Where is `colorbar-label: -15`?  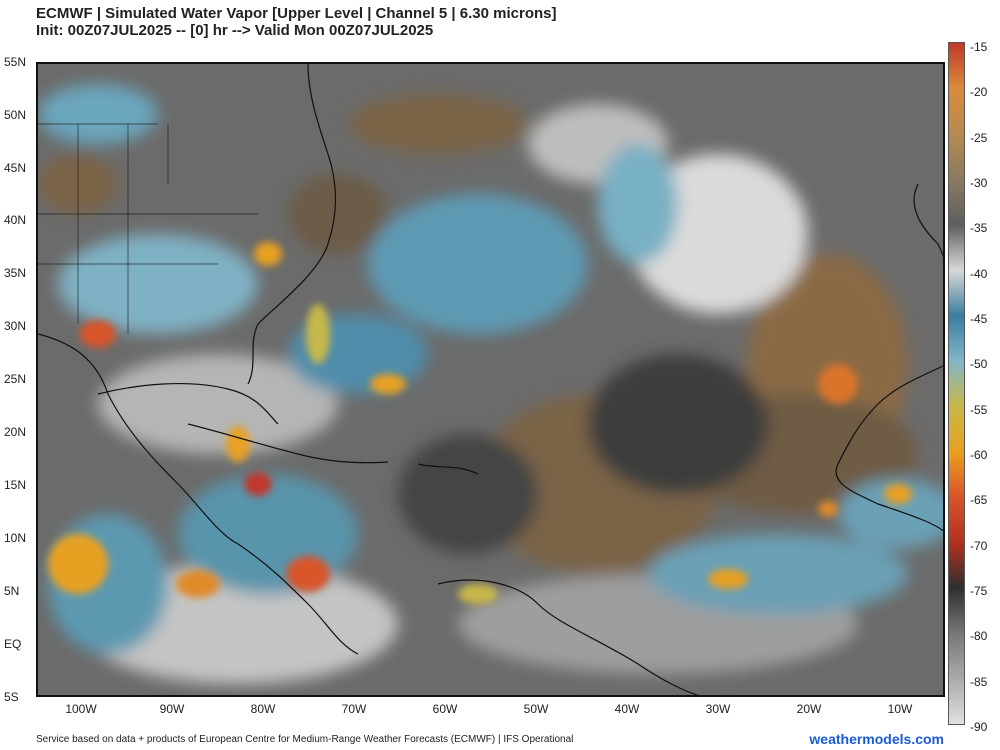
colorbar-label: -15 is located at coordinates (979, 47).